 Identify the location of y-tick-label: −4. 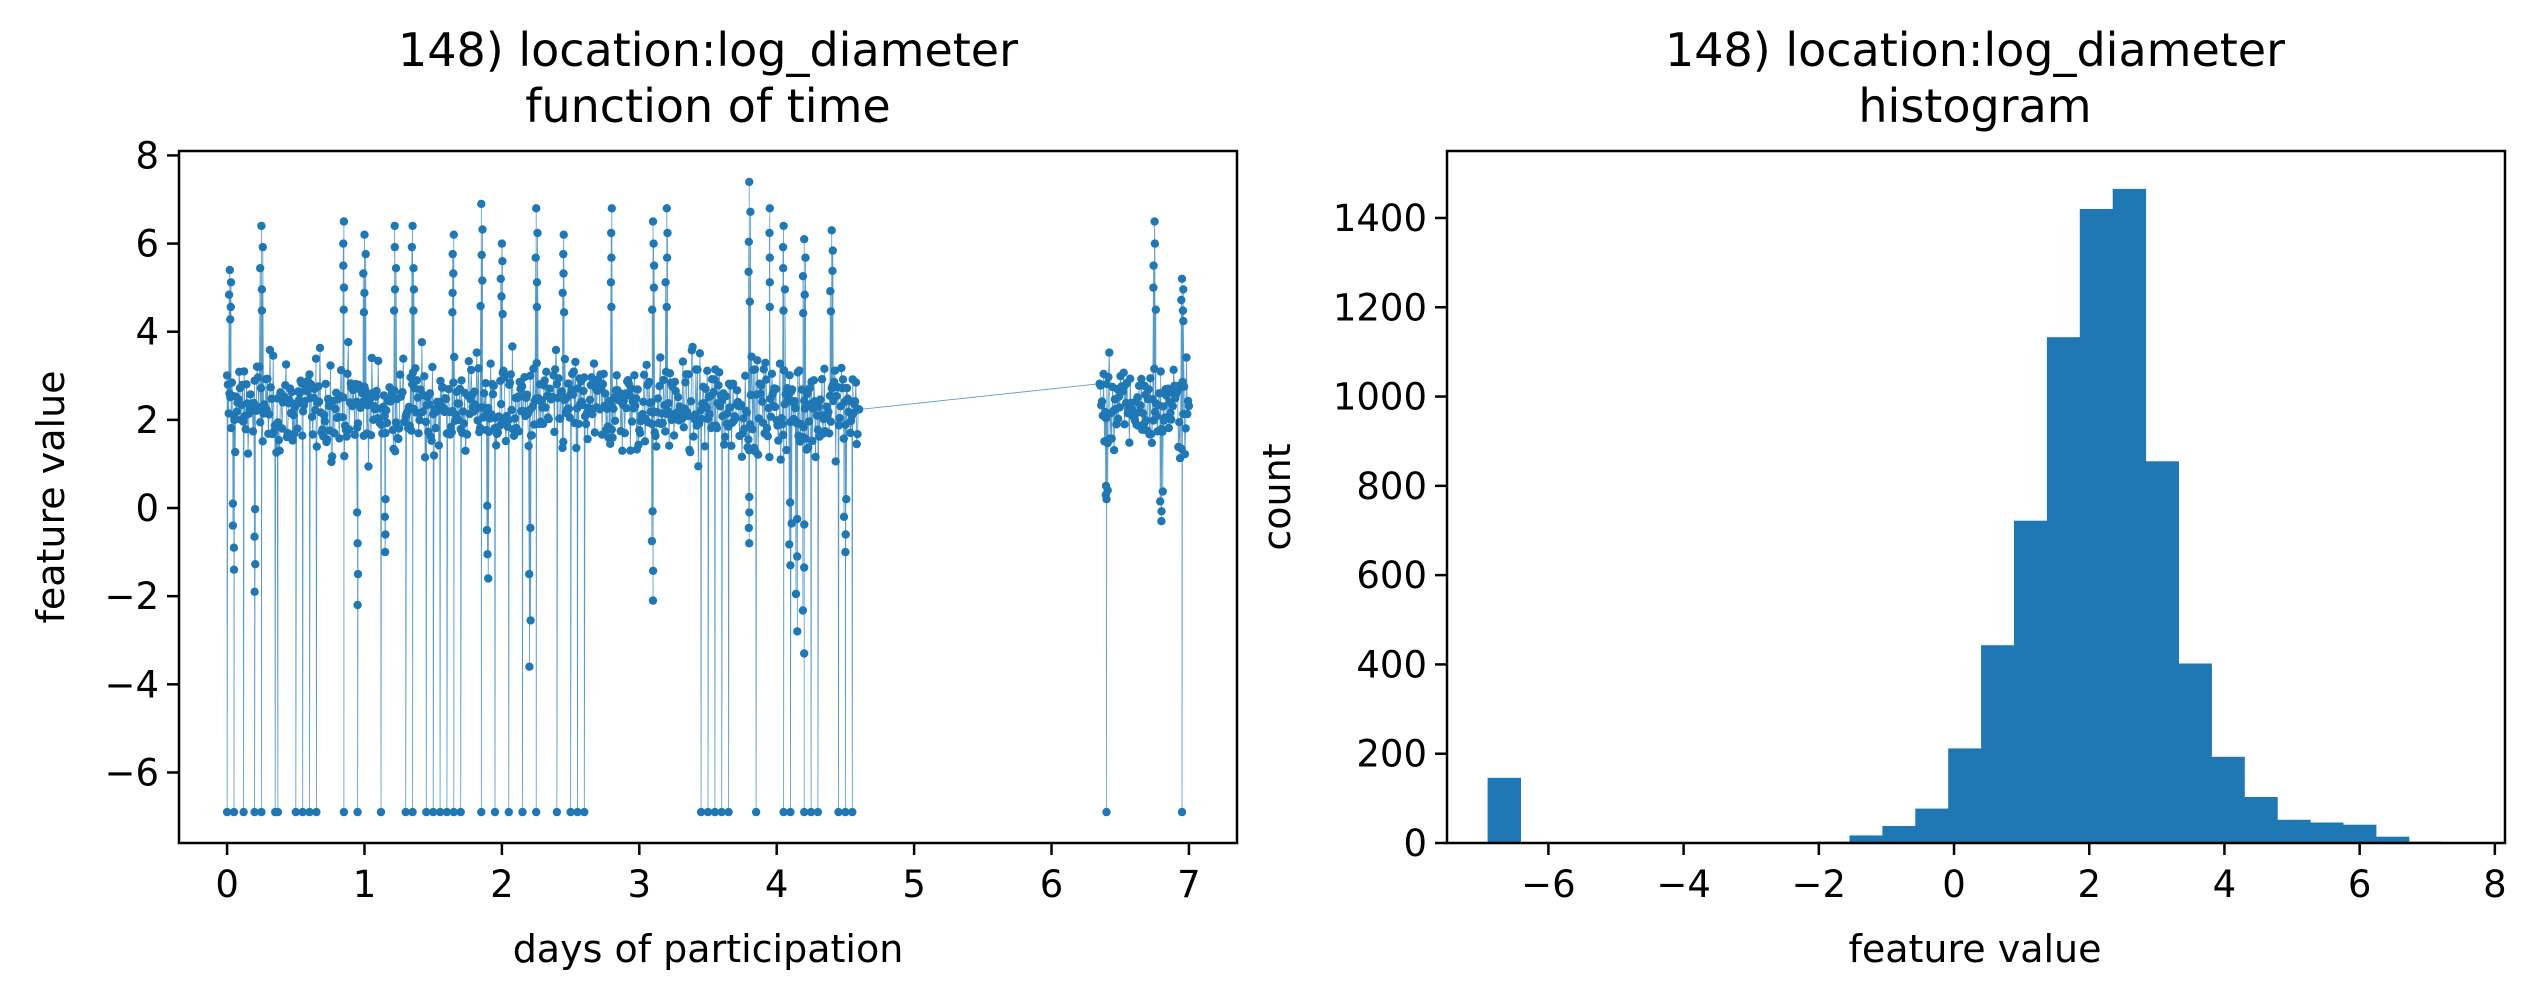
(131, 684).